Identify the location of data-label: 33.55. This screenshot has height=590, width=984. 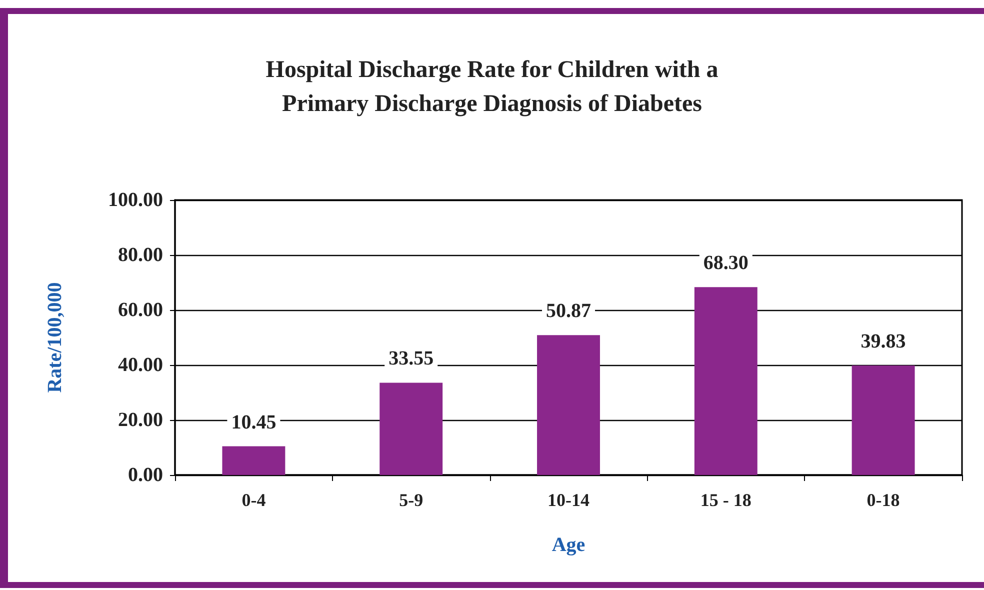
(411, 359).